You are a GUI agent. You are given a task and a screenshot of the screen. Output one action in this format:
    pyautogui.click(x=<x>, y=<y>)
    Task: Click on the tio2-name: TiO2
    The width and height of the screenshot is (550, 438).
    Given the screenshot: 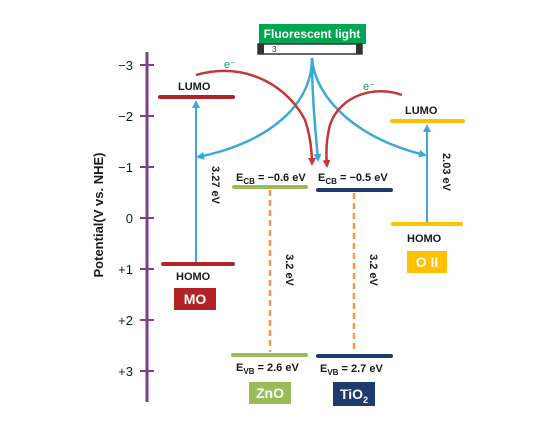 What is the action you would take?
    pyautogui.click(x=354, y=395)
    